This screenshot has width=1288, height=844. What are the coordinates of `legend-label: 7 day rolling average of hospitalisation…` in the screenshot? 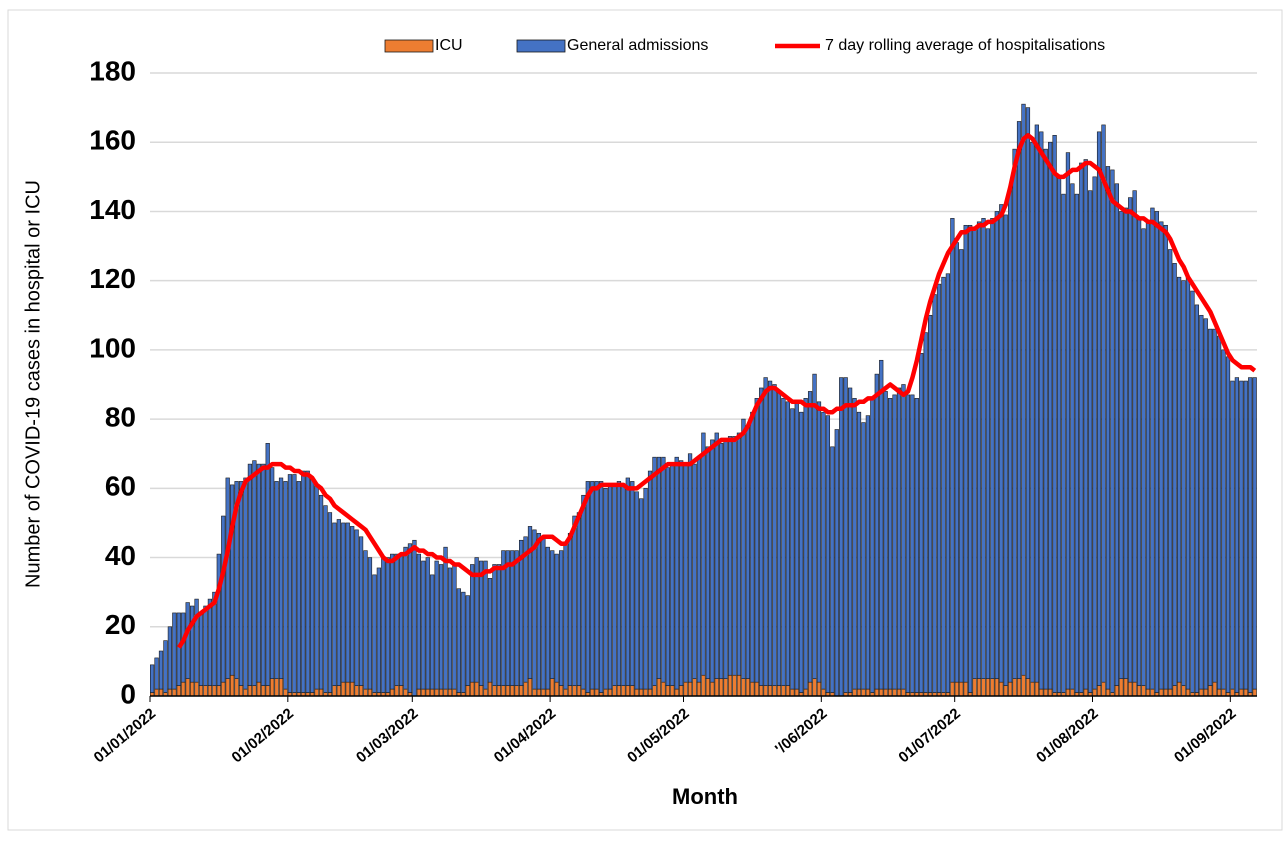 It's located at (965, 45).